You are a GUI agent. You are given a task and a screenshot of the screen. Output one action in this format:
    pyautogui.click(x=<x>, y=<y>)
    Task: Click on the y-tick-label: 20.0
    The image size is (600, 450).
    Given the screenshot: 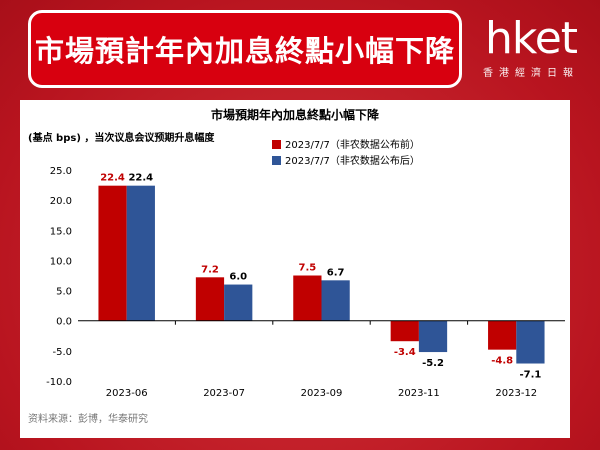 What is the action you would take?
    pyautogui.click(x=61, y=201)
    